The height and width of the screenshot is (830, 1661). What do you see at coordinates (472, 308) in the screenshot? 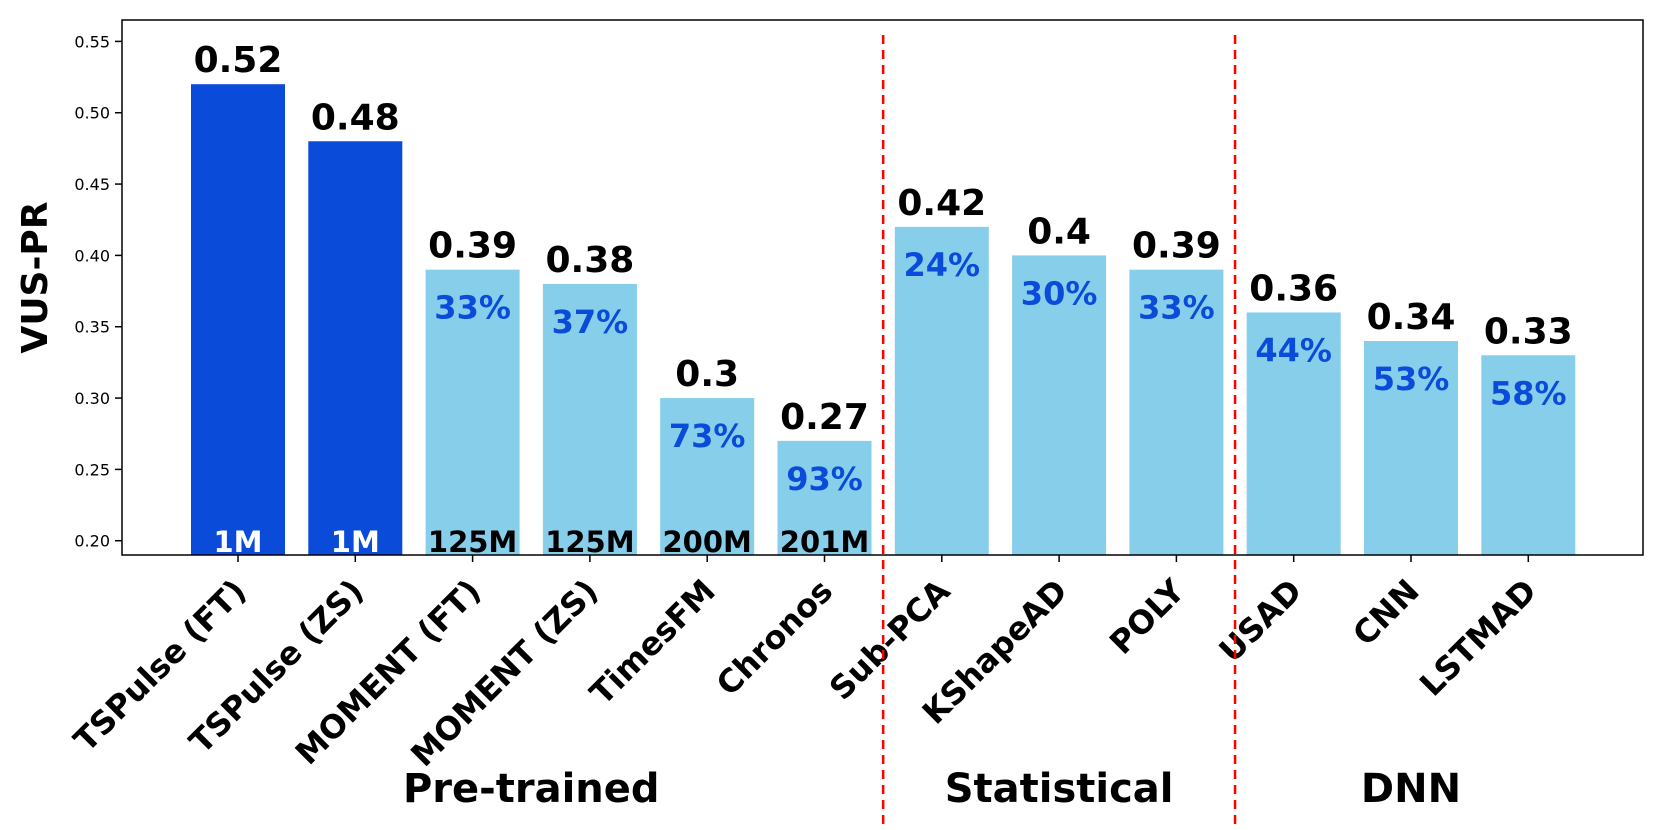
I see `percent-label-2: 33%` at bounding box center [472, 308].